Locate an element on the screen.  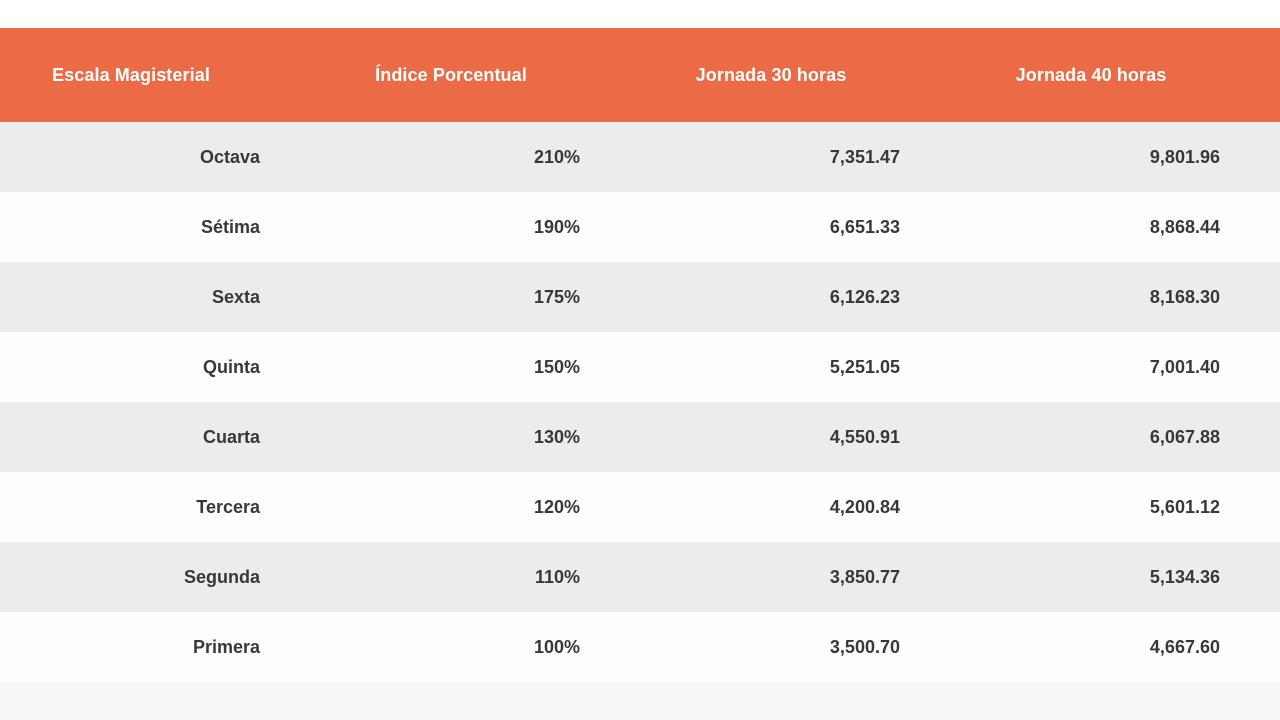
table-row: Octava 210% 7,351.47 9,801.96 is located at coordinates (640, 157).